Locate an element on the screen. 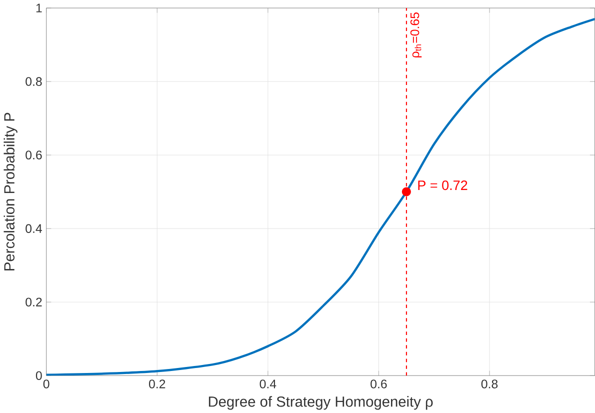 This screenshot has width=595, height=413. y-tick-label: 0.2 is located at coordinates (34, 301).